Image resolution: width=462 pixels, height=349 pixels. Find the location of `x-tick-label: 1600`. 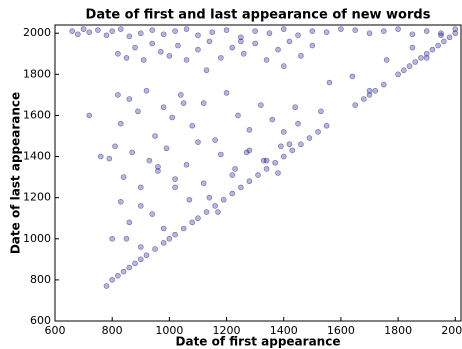

x-tick-label: 1600 is located at coordinates (341, 330).